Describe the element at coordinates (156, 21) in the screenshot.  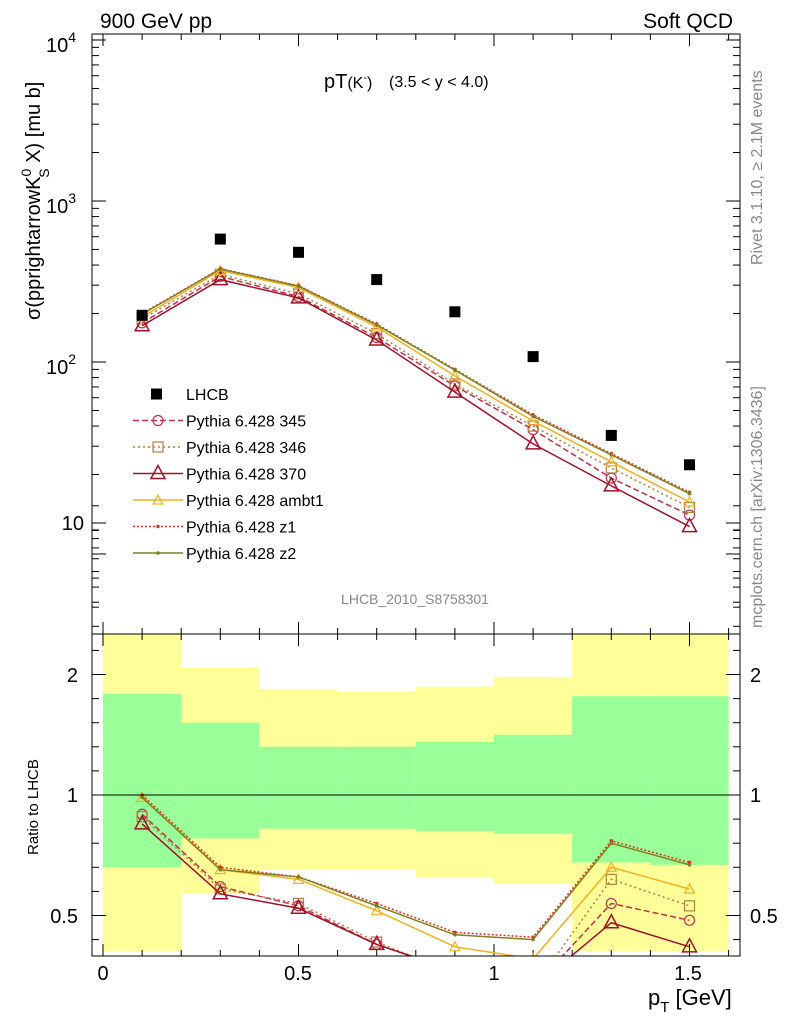
I see `header-left: 900 GeV pp` at that location.